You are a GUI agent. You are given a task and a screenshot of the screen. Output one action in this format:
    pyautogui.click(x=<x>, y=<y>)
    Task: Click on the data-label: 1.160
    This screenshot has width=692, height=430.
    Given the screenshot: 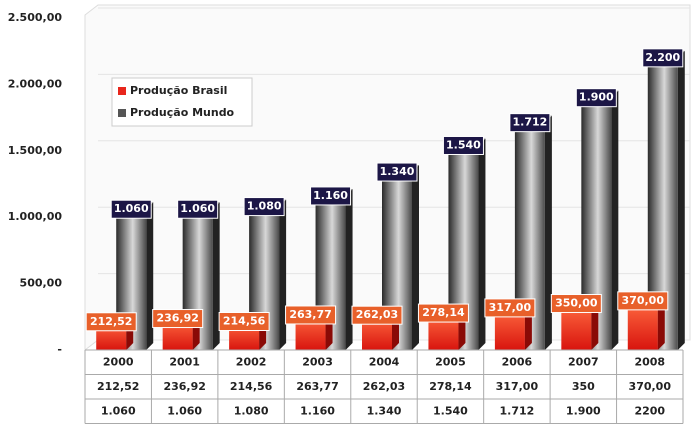 What is the action you would take?
    pyautogui.click(x=330, y=195)
    